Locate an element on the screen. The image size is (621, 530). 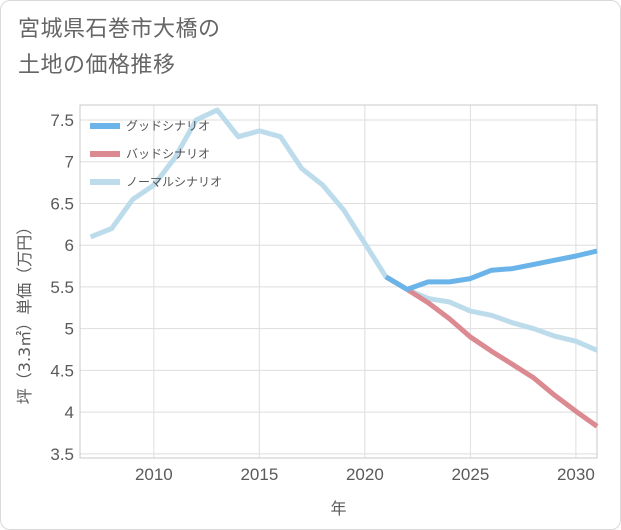
y-tick-label: 4.5 is located at coordinates (62, 370).